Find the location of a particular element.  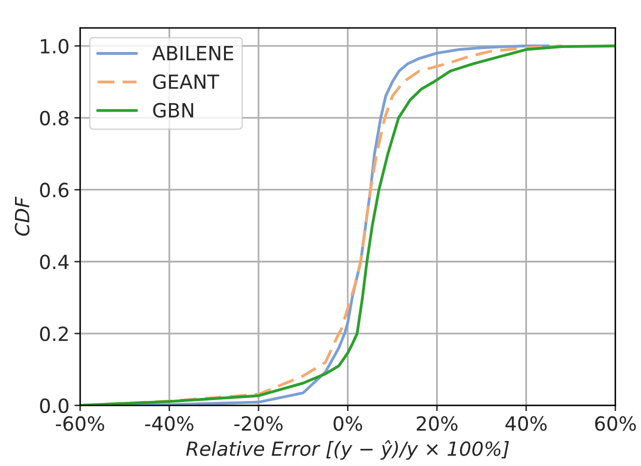

x-tick-label: -60% is located at coordinates (80, 423).